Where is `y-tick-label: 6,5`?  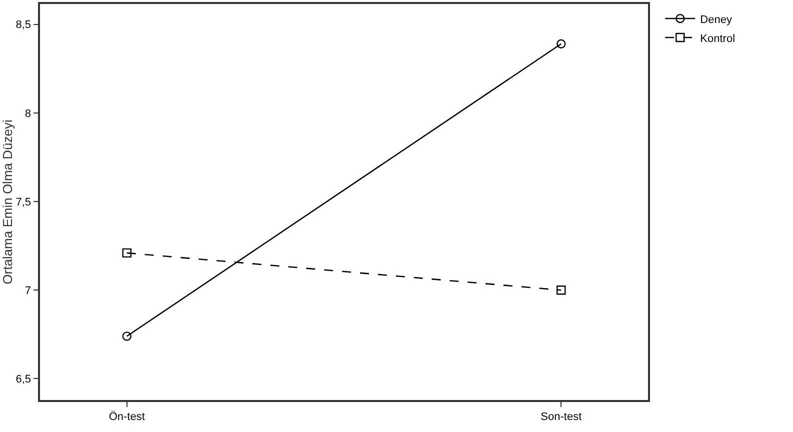 y-tick-label: 6,5 is located at coordinates (24, 380).